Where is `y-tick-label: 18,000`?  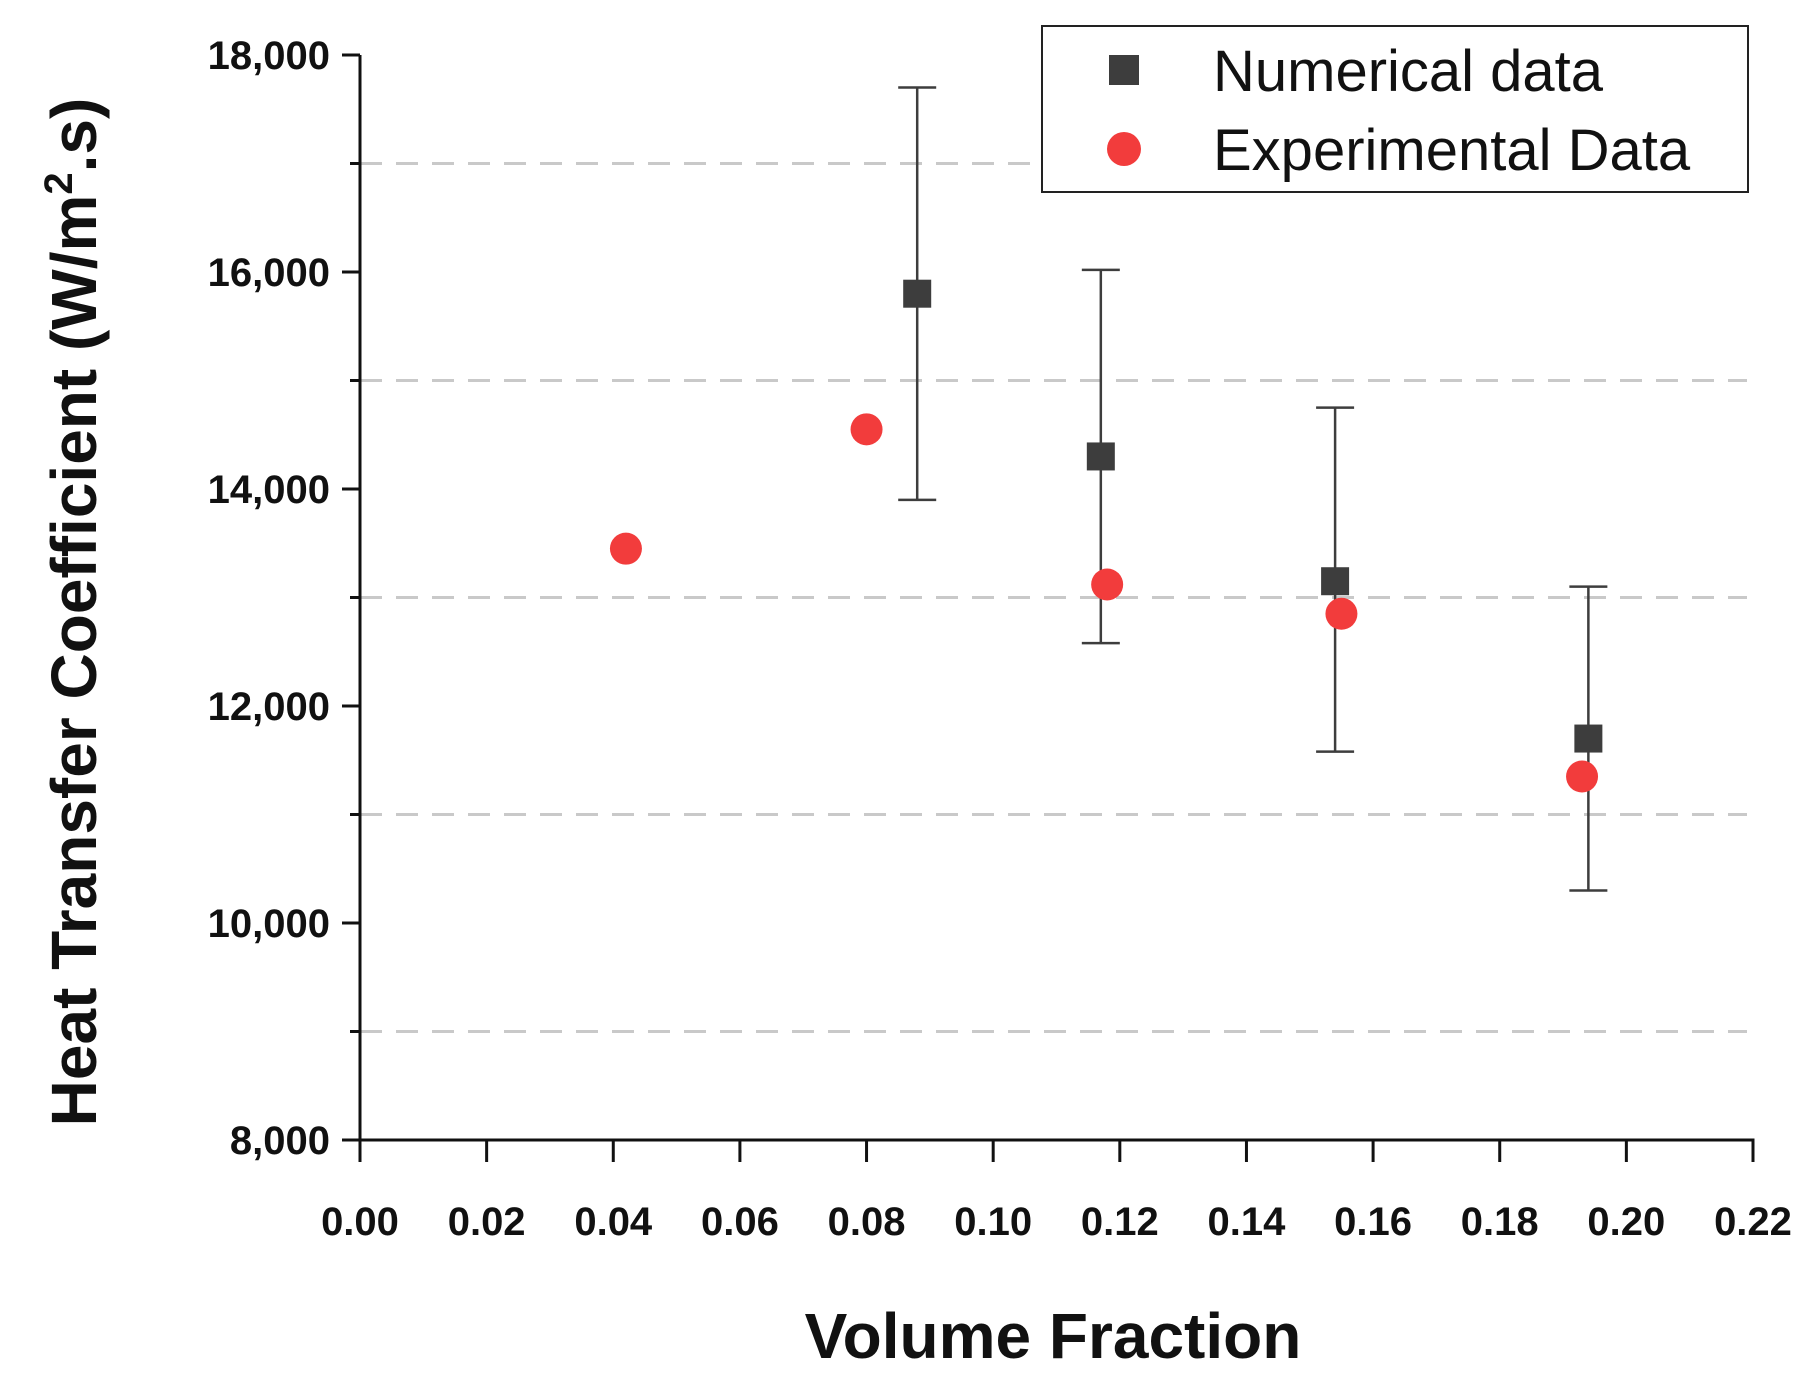 y-tick-label: 18,000 is located at coordinates (269, 56).